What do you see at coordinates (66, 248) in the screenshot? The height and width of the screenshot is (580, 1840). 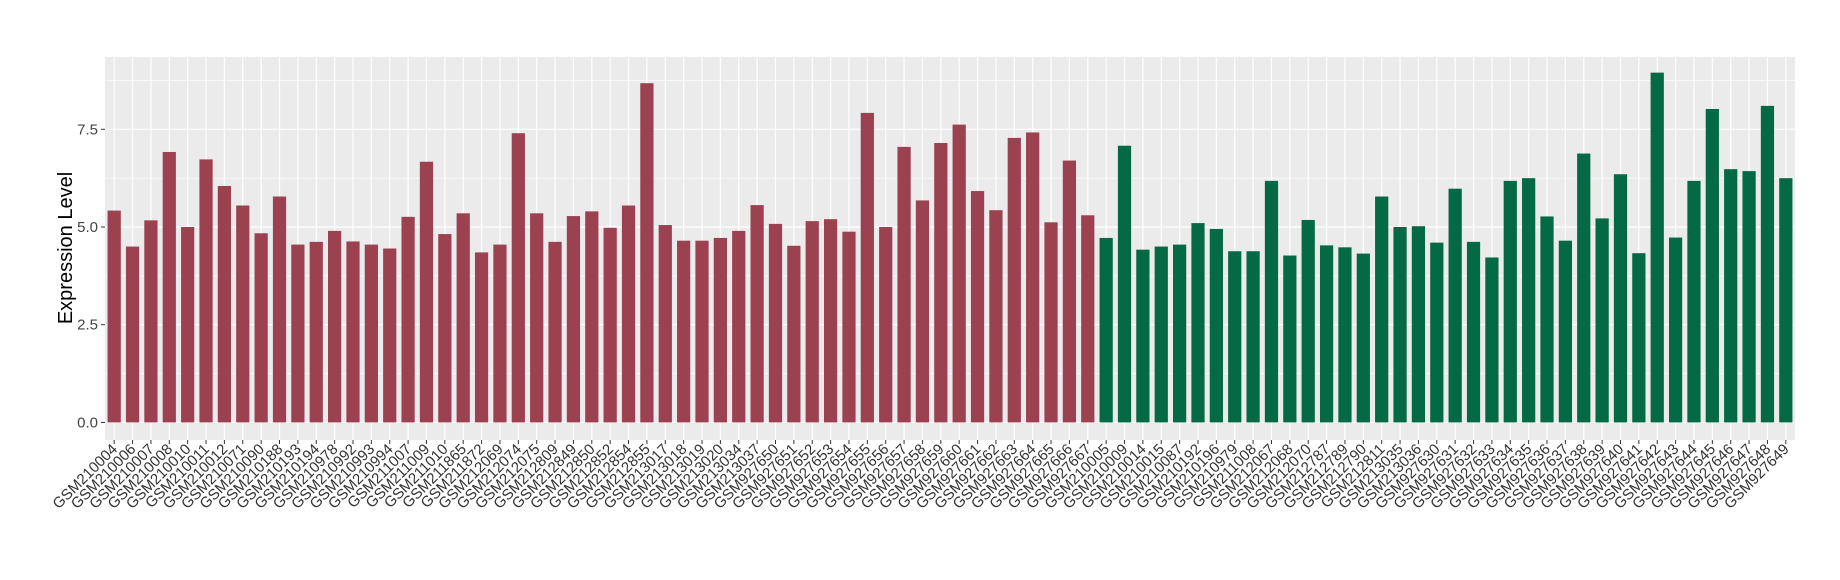 I see `y-axis-title: Expression Level` at bounding box center [66, 248].